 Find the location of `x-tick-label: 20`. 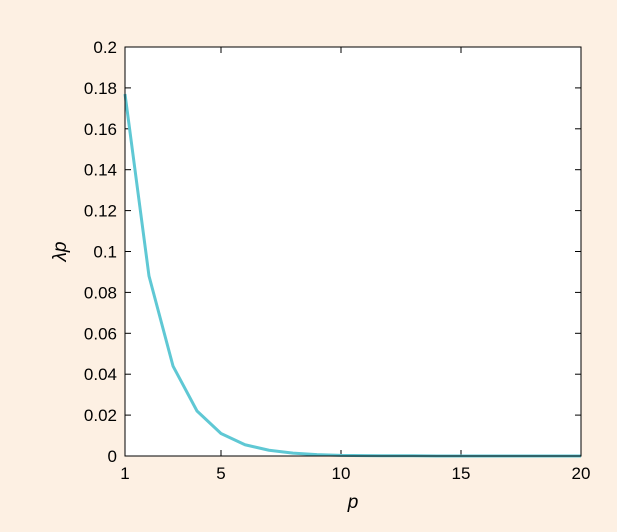

x-tick-label: 20 is located at coordinates (581, 473).